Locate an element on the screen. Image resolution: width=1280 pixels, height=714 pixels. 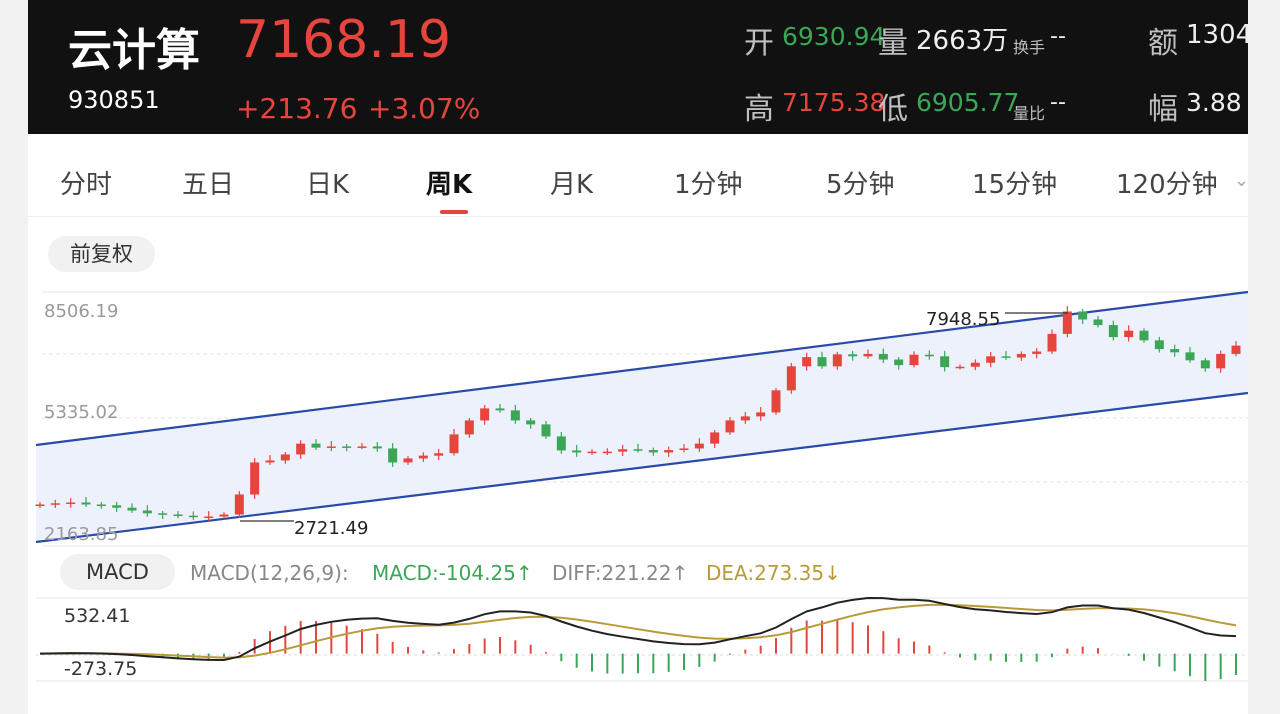
price-axis-bottom: 2163.85 is located at coordinates (81, 534).